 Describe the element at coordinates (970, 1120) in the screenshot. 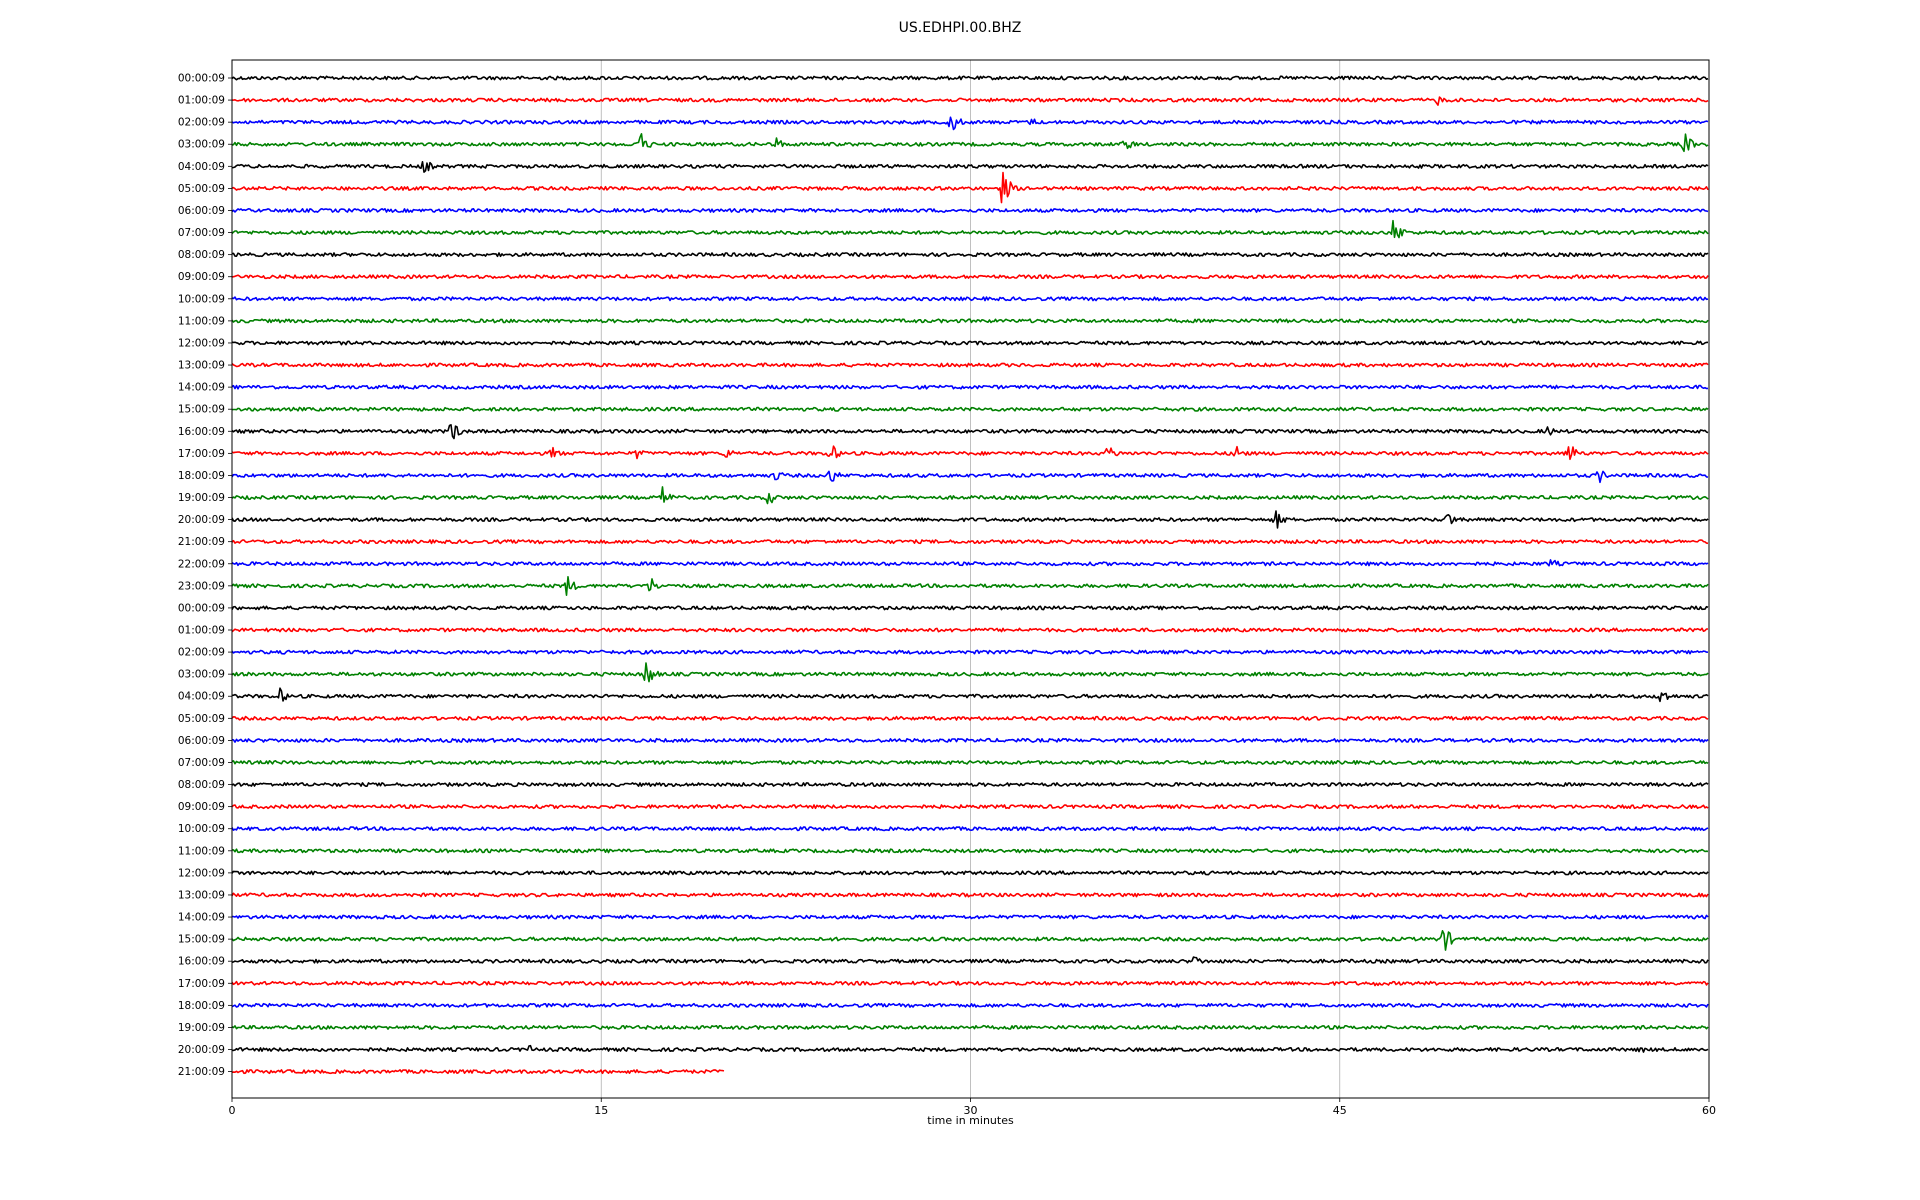

I see `x-axis-label: time in minutes` at that location.